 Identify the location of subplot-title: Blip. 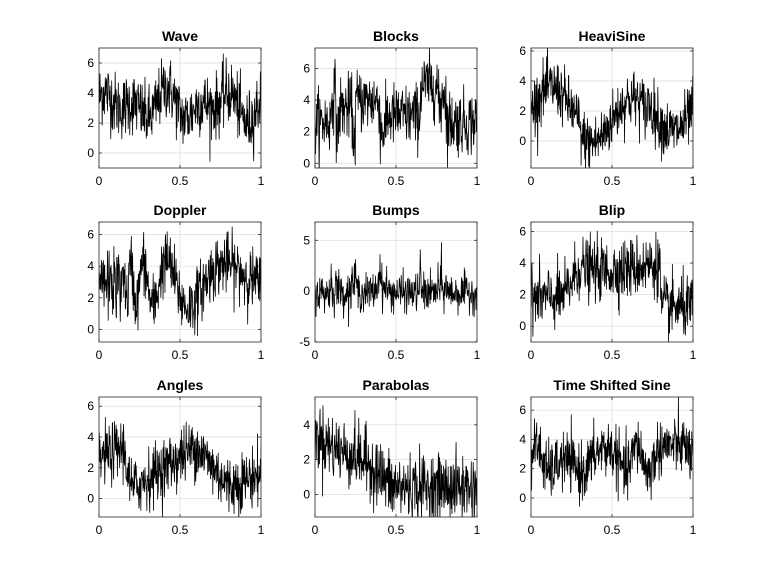
(612, 210).